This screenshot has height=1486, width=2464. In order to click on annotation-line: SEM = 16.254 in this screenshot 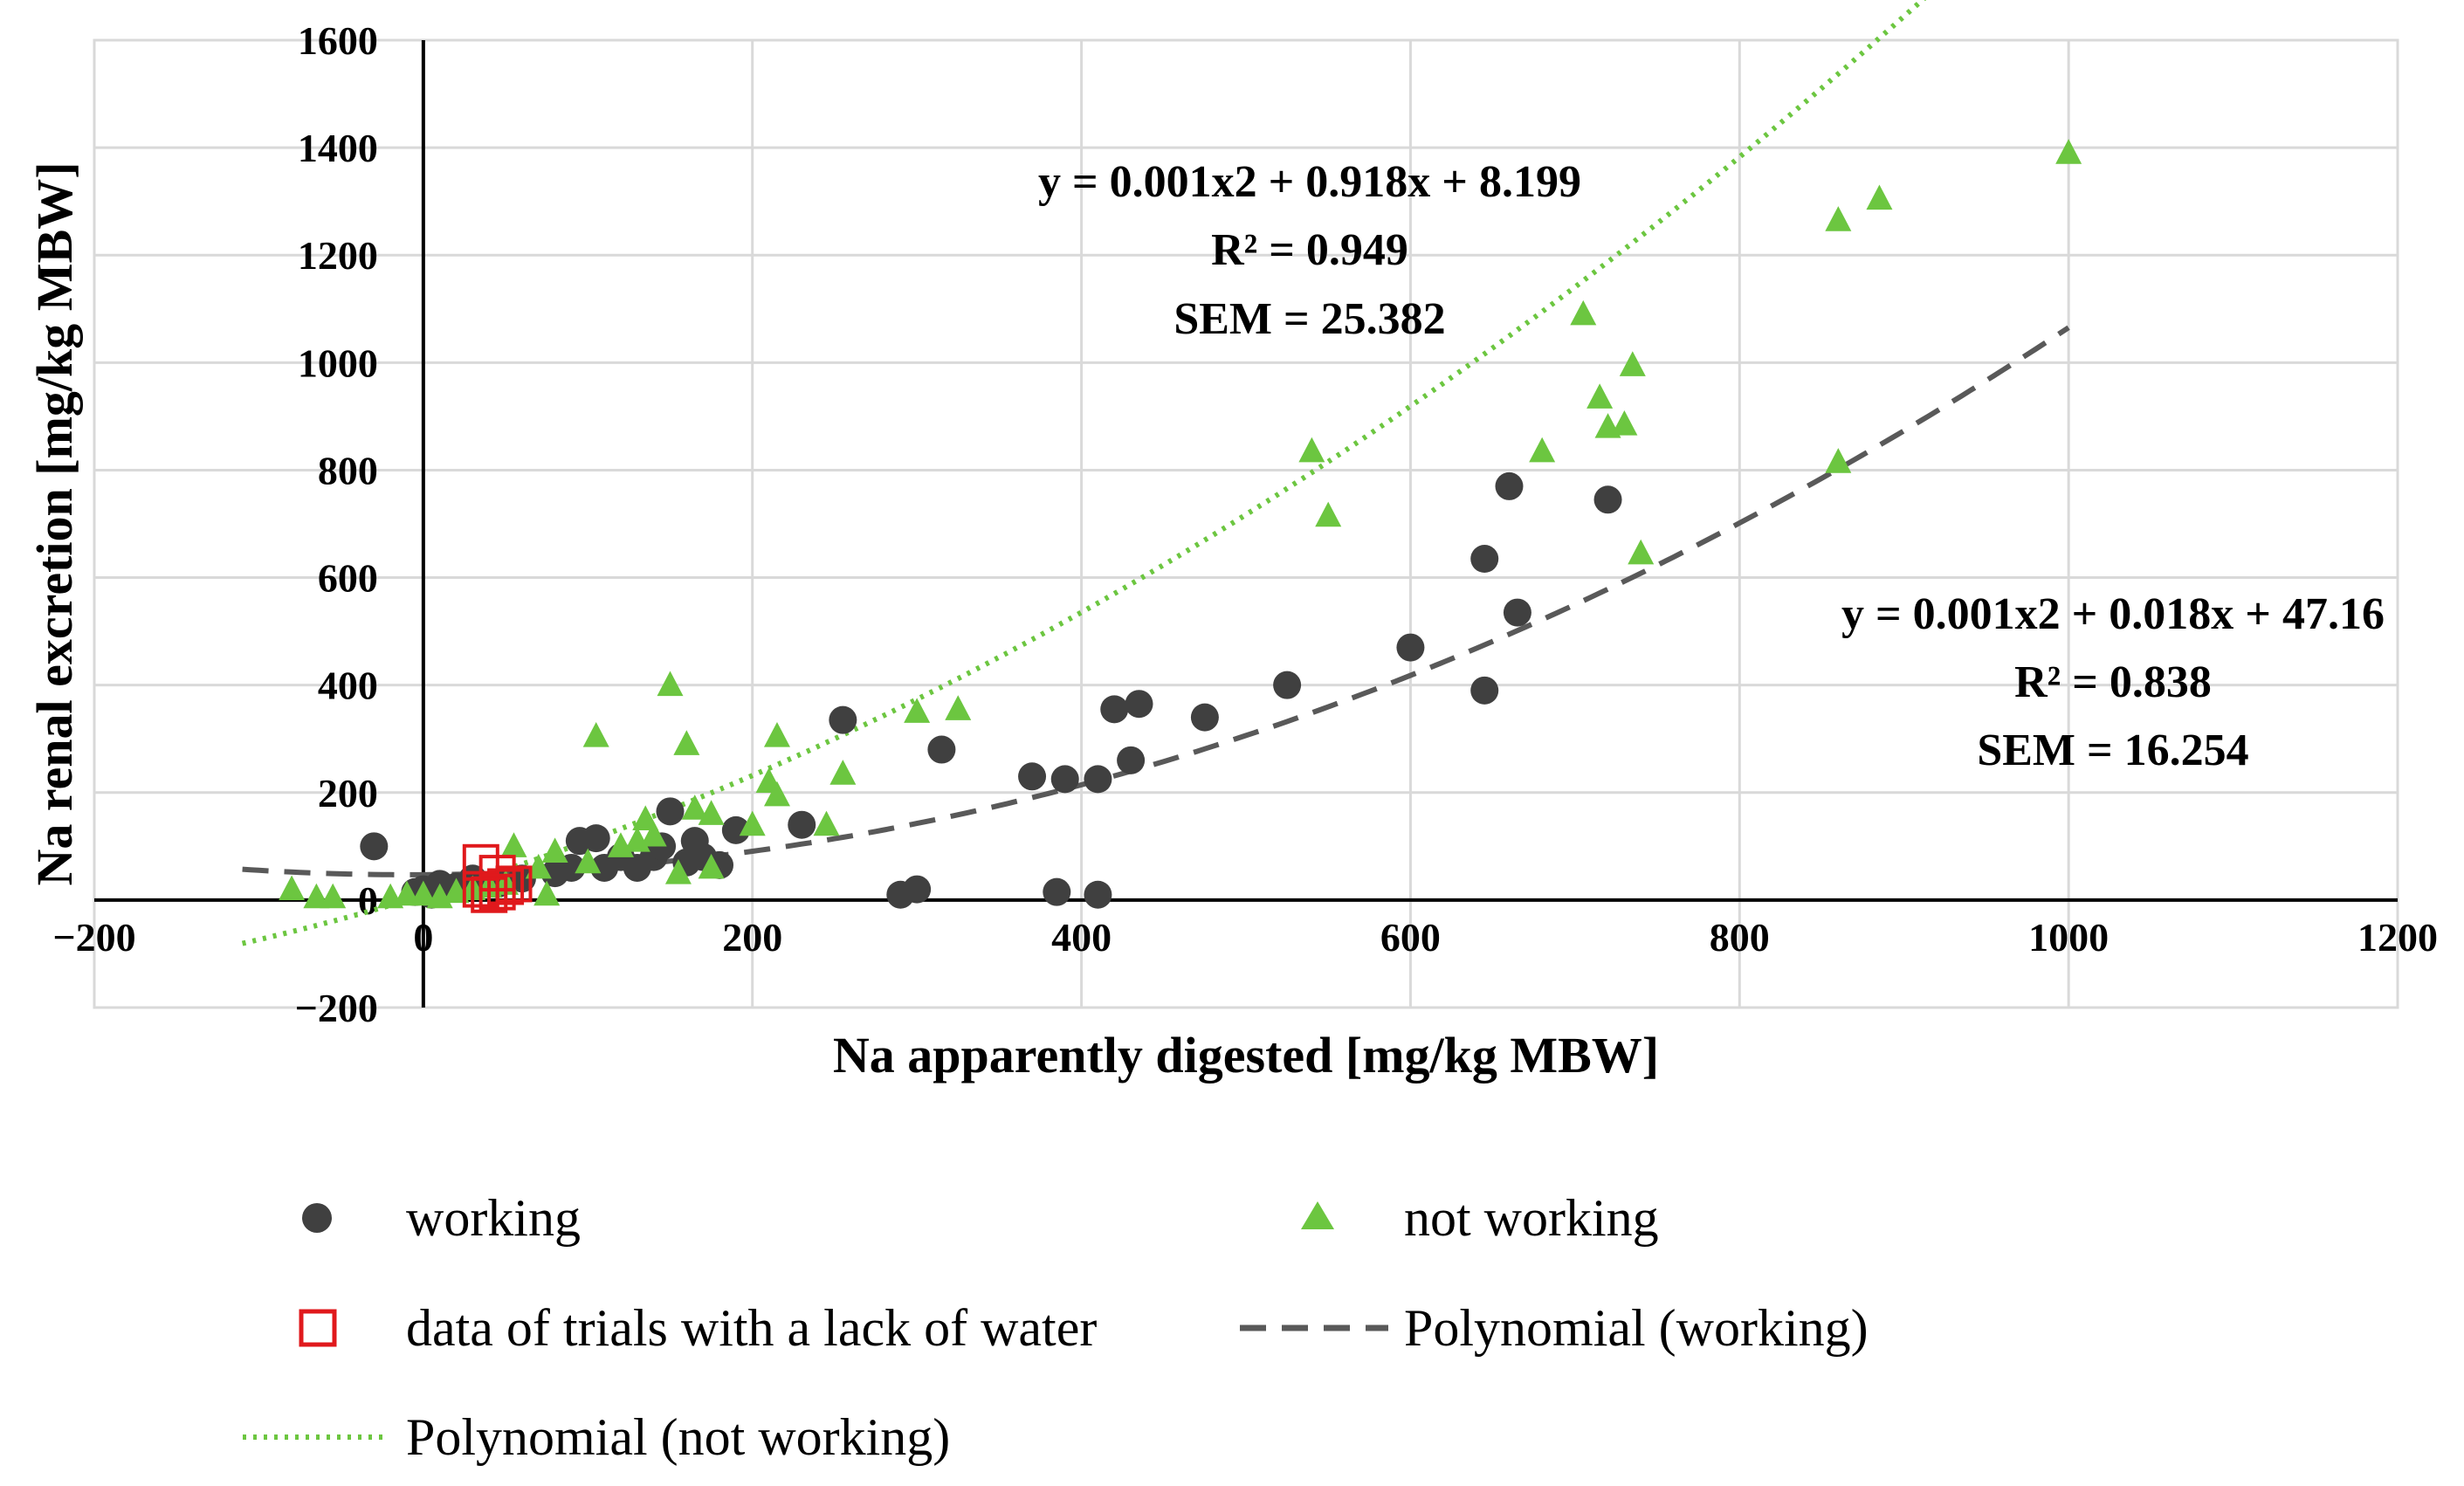, I will do `click(2112, 750)`.